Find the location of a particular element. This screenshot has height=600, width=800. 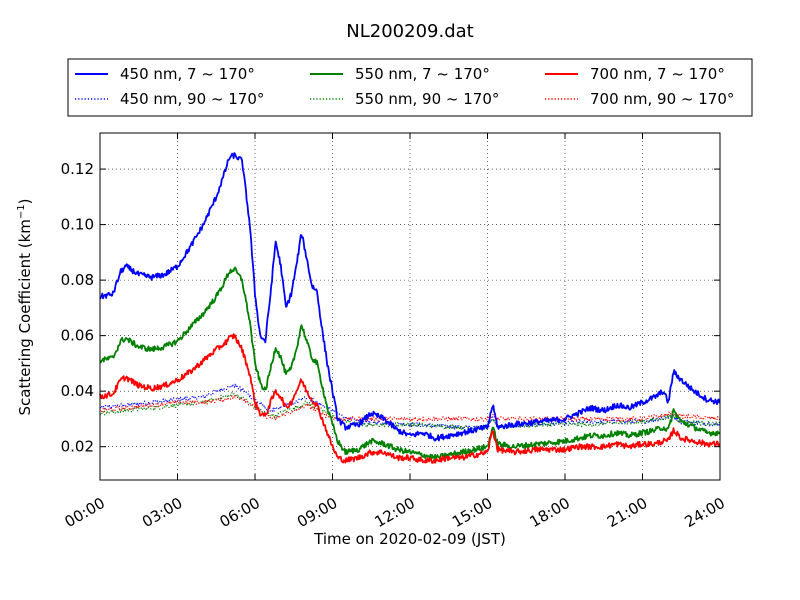

y-tick-label: 0.02 is located at coordinates (77, 447).